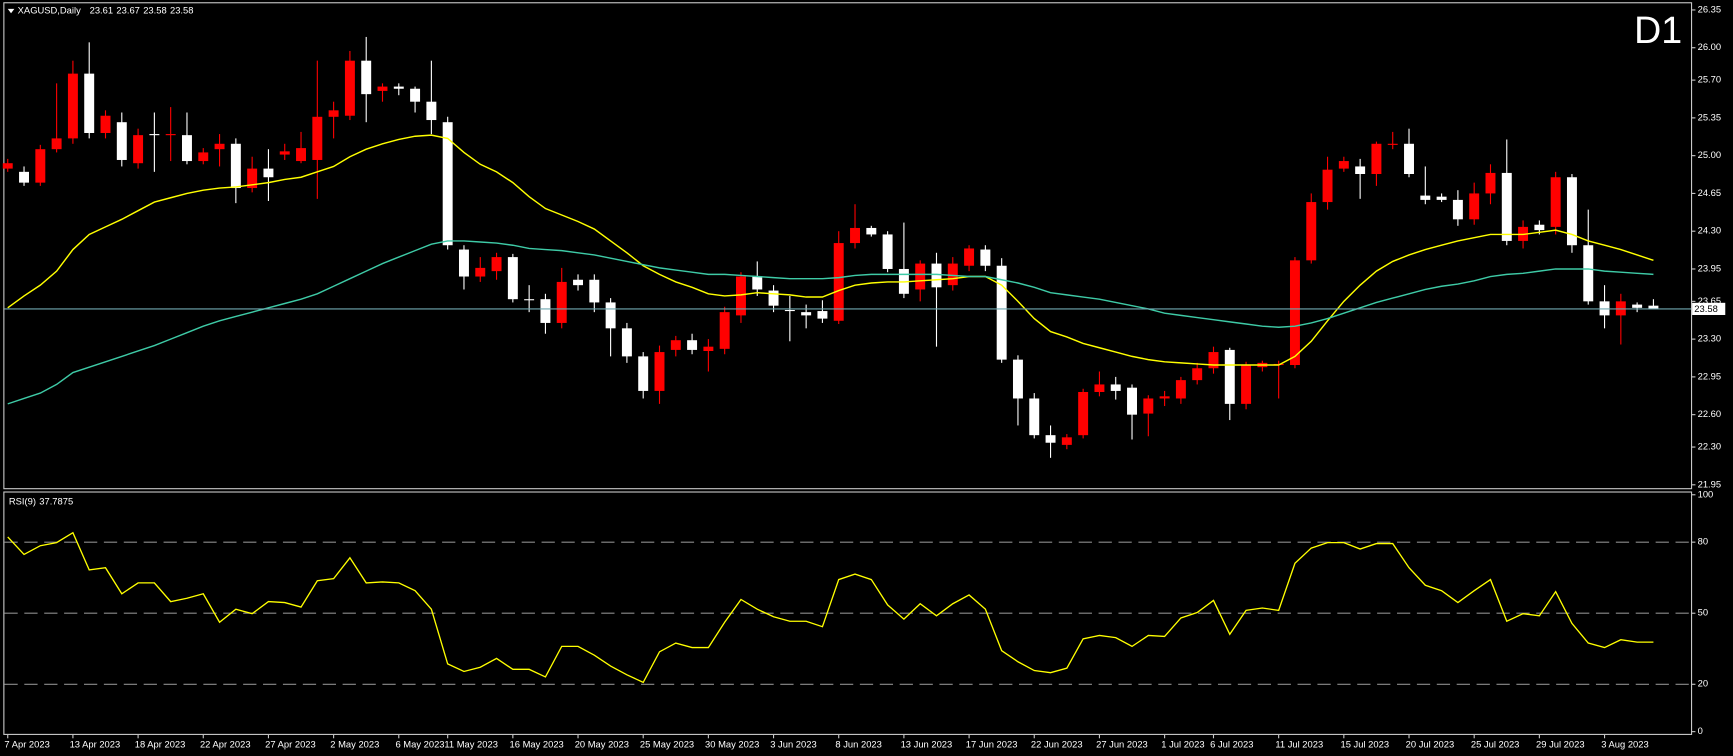  I want to click on y-tick-label: 22.95, so click(1709, 375).